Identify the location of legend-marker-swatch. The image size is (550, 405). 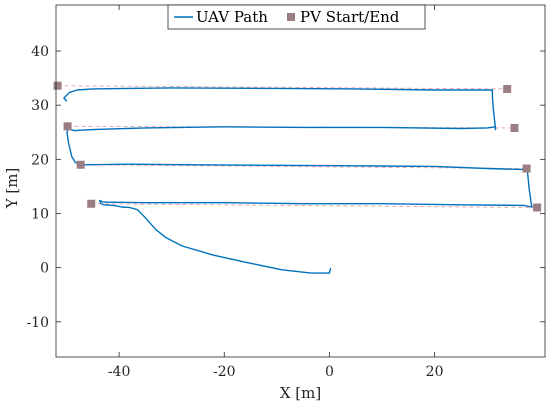
(291, 17).